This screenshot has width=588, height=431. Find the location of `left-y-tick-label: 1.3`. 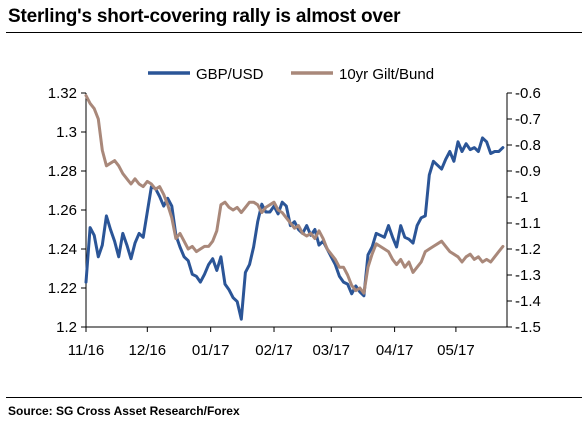

left-y-tick-label: 1.3 is located at coordinates (66, 132).